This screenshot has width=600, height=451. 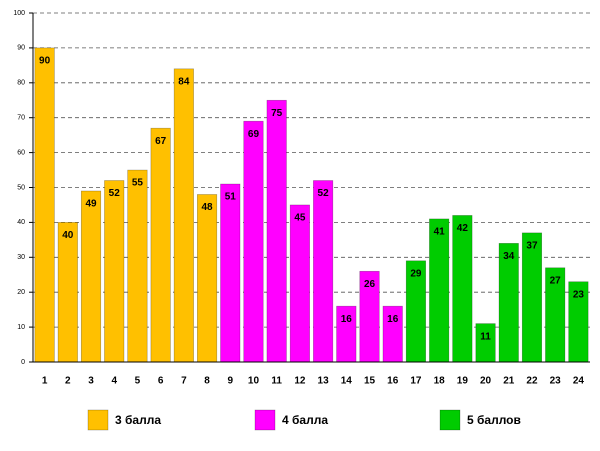 What do you see at coordinates (207, 381) in the screenshot?
I see `x-tick-label: 8` at bounding box center [207, 381].